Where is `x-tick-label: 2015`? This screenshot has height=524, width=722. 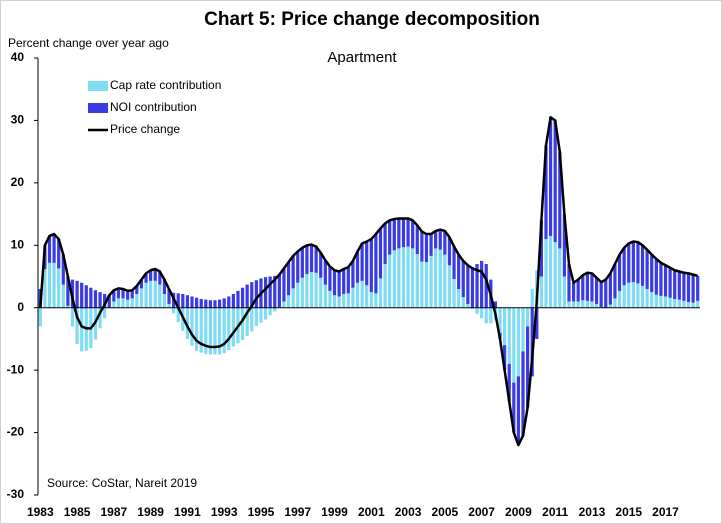 x-tick-label: 2015 is located at coordinates (628, 512).